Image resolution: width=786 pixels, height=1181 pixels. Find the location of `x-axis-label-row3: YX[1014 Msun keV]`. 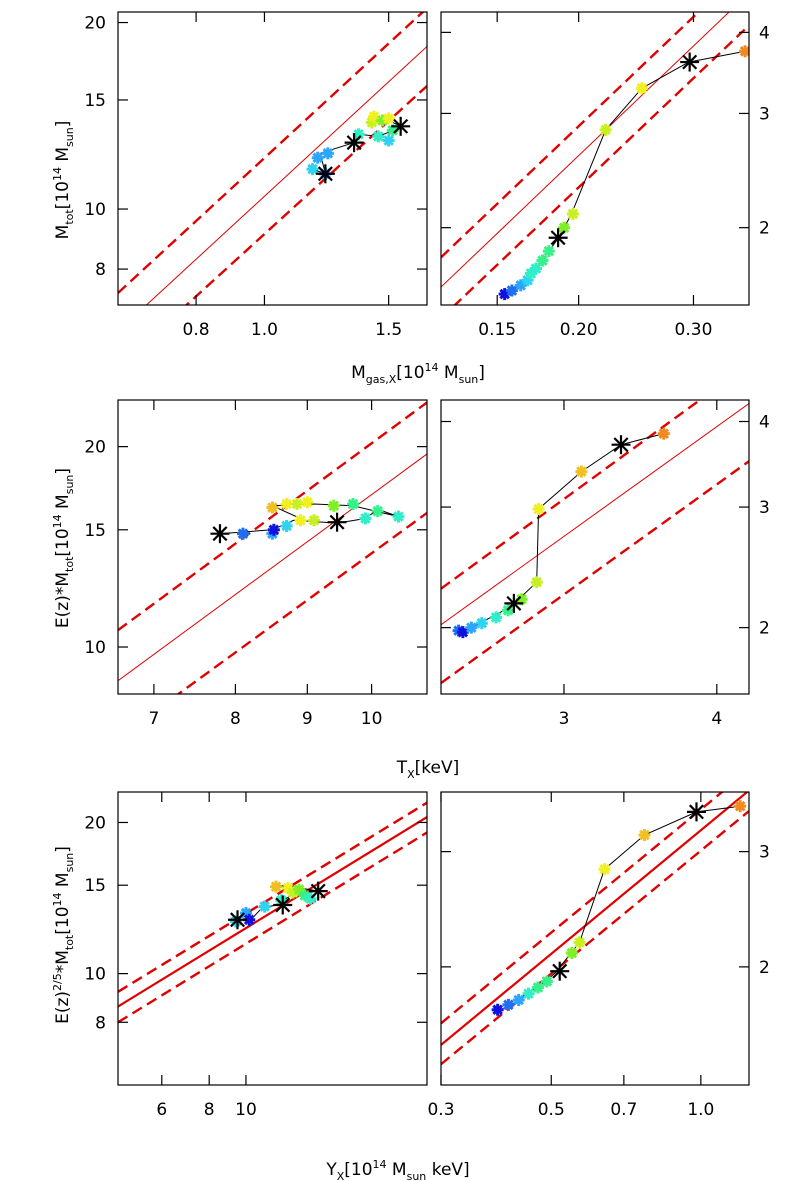

x-axis-label-row3: YX[1014 Msun keV] is located at coordinates (397, 1169).